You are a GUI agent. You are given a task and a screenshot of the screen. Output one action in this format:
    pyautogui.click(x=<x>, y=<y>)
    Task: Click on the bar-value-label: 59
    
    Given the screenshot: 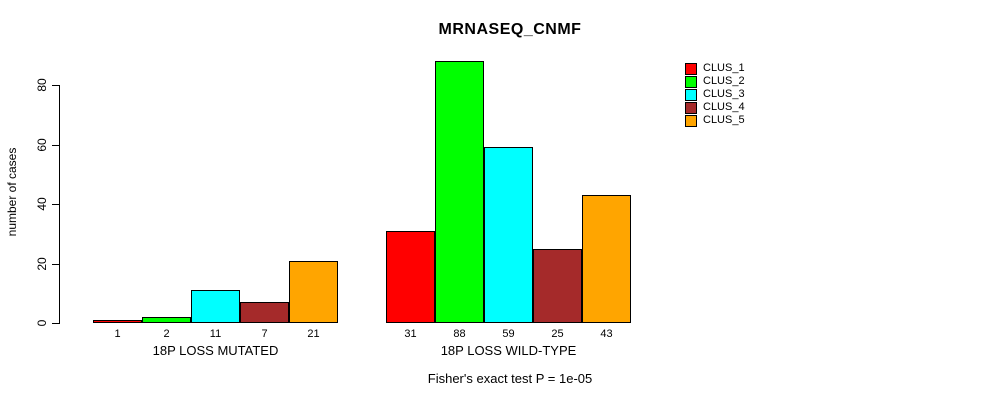 What is the action you would take?
    pyautogui.click(x=508, y=334)
    